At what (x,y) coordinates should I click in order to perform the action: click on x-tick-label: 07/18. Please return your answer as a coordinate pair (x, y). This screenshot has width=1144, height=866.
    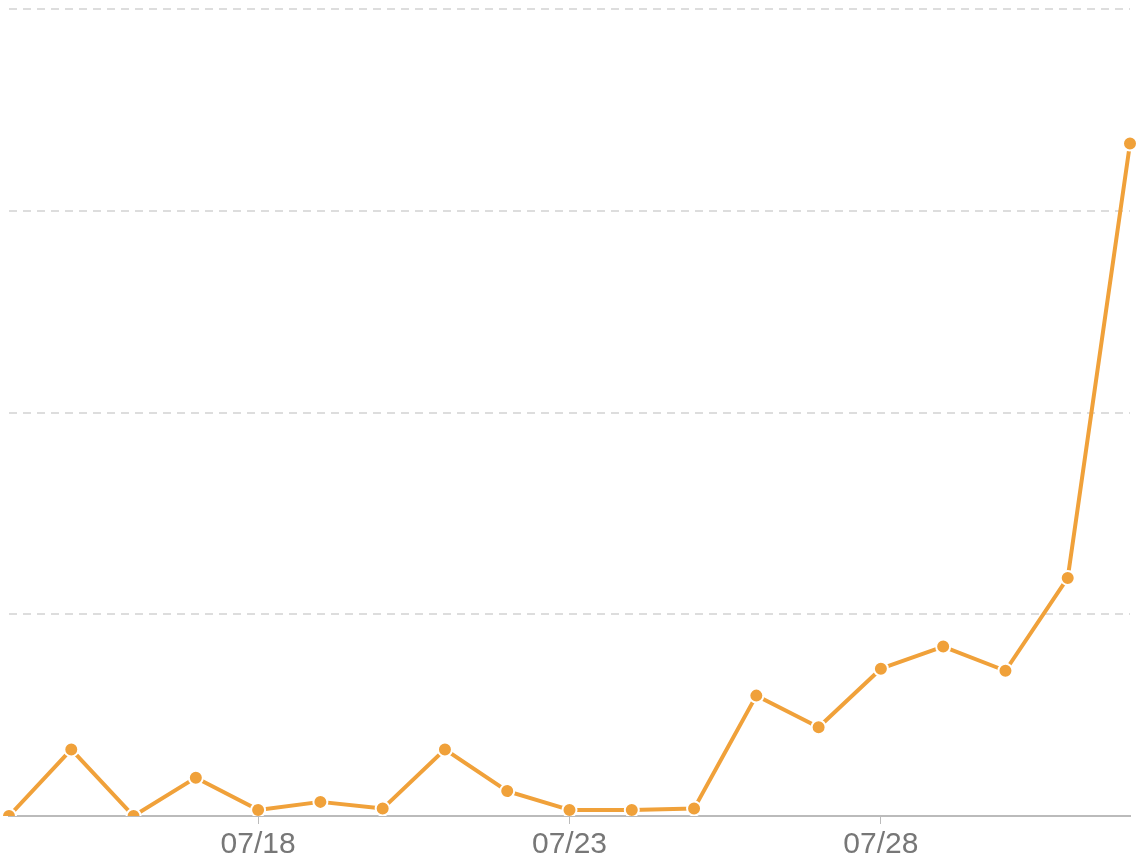
    Looking at the image, I should click on (258, 843).